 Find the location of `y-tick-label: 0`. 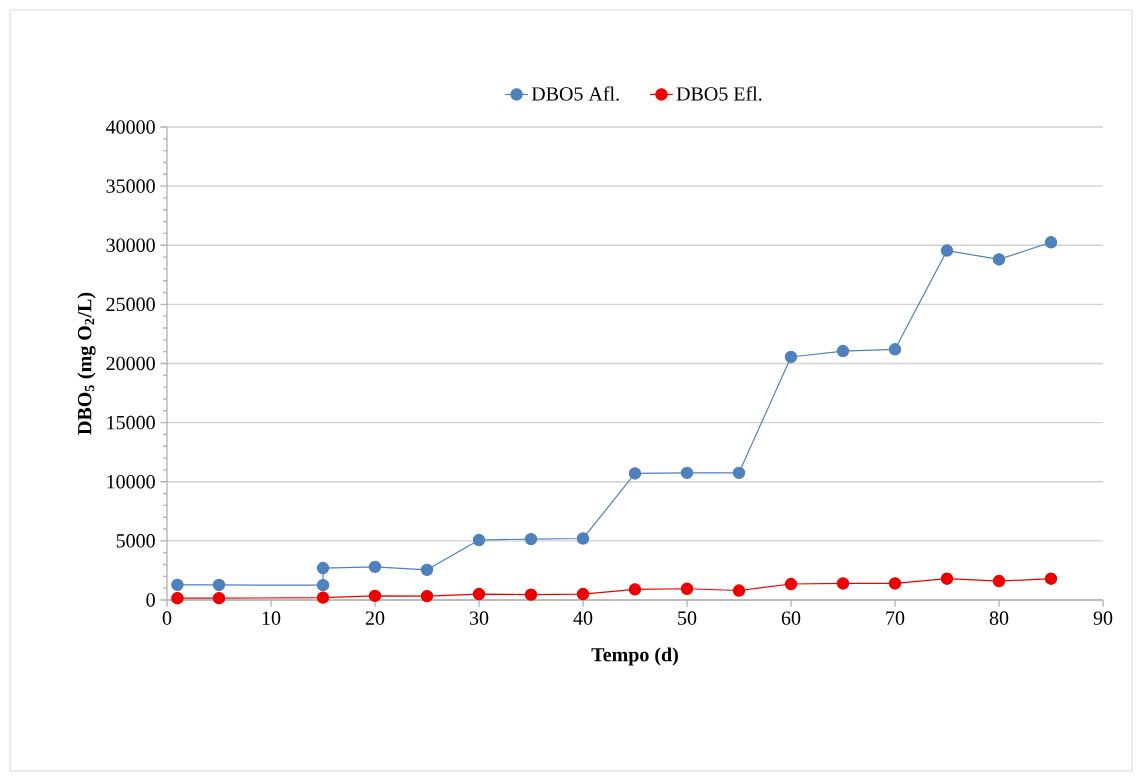

y-tick-label: 0 is located at coordinates (150, 600).